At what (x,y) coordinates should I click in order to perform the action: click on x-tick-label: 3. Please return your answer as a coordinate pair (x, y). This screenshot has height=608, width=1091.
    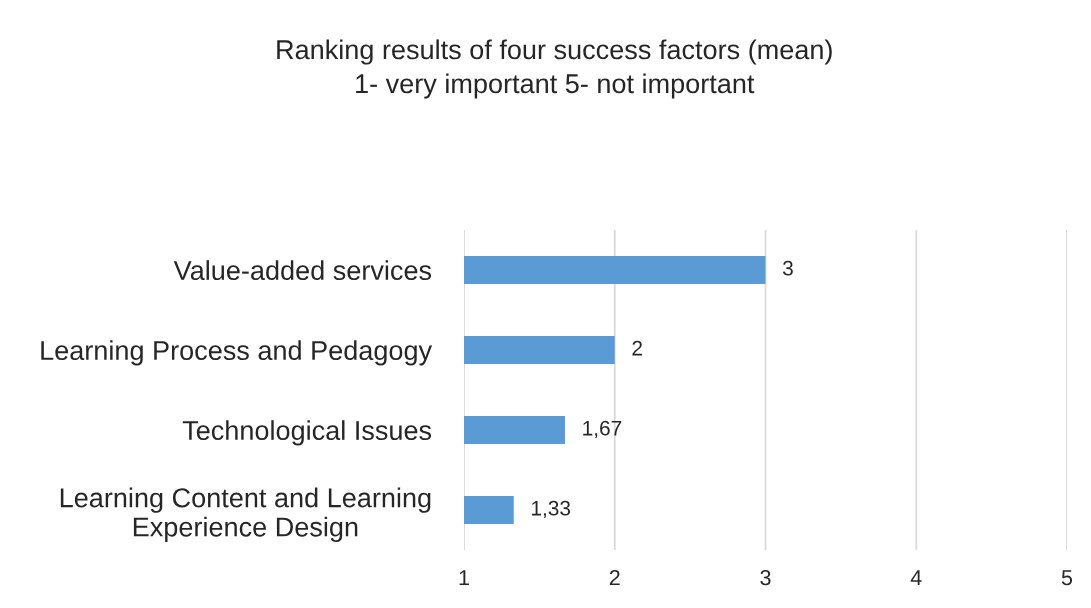
    Looking at the image, I should click on (765, 578).